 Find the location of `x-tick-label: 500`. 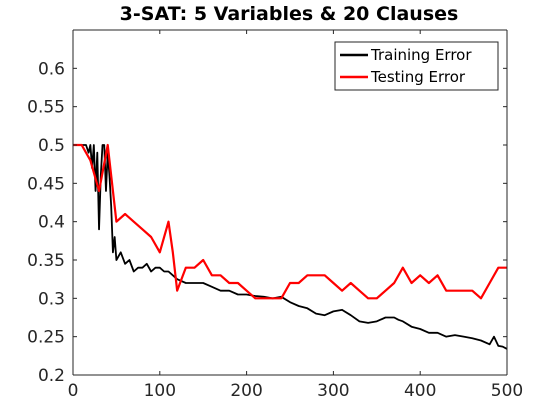

x-tick-label: 500 is located at coordinates (507, 391).